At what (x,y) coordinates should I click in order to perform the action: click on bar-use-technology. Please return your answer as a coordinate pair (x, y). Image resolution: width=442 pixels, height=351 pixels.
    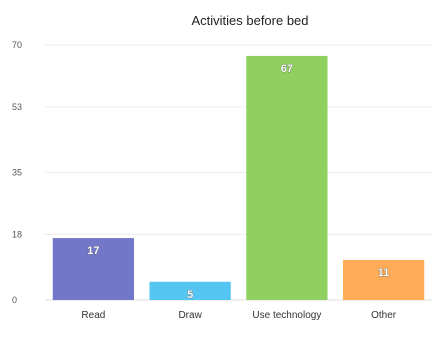
    Looking at the image, I should click on (287, 177).